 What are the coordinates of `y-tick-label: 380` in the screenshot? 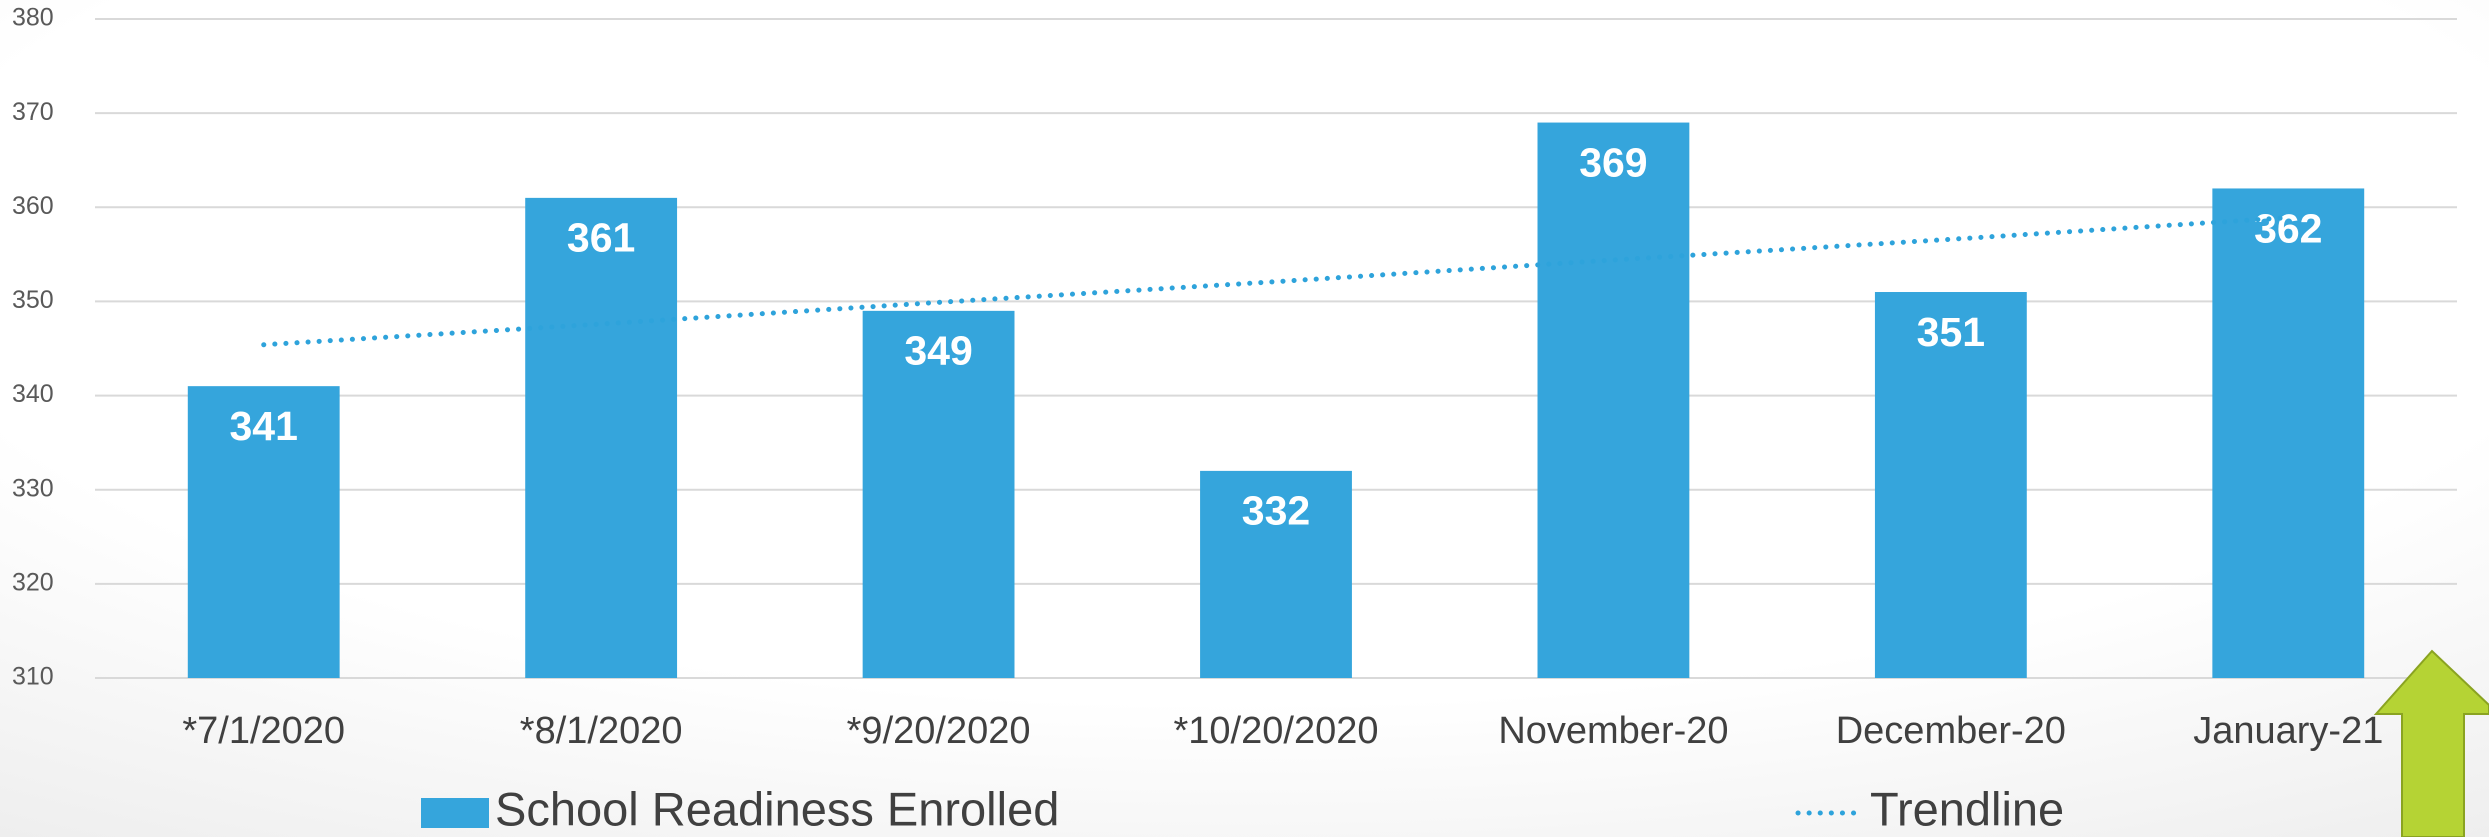 It's located at (33, 18).